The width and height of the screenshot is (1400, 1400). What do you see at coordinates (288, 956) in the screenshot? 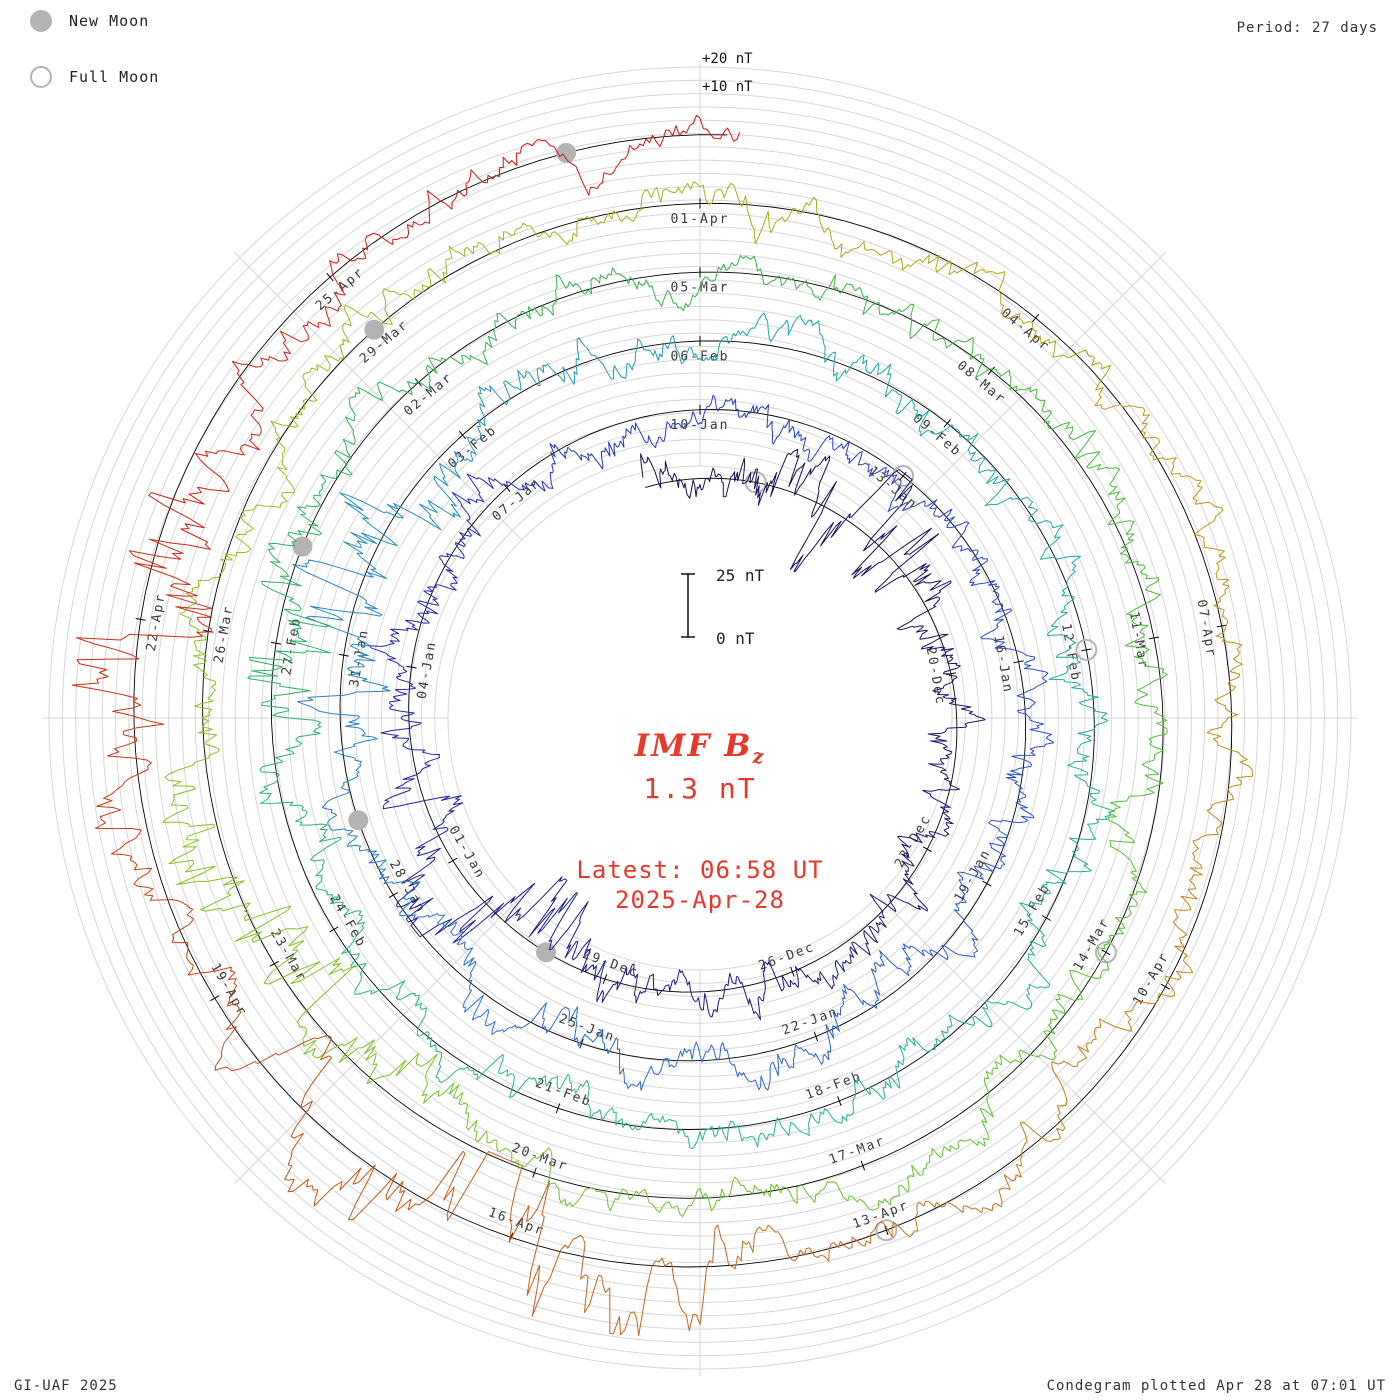
I see `date-tick-label: 23-Mar` at bounding box center [288, 956].